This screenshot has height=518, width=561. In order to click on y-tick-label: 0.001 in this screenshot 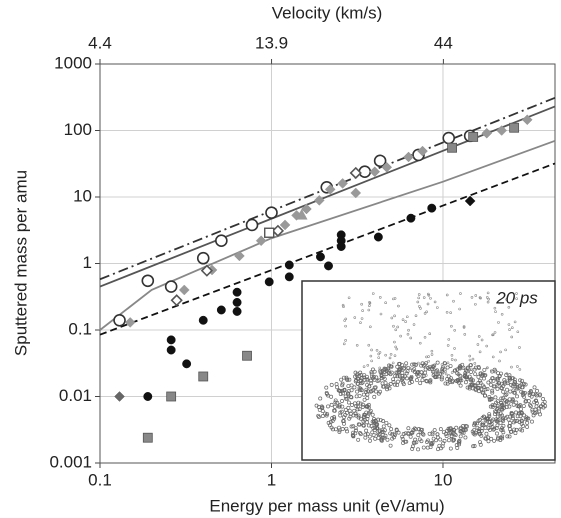, I will do `click(70, 461)`.